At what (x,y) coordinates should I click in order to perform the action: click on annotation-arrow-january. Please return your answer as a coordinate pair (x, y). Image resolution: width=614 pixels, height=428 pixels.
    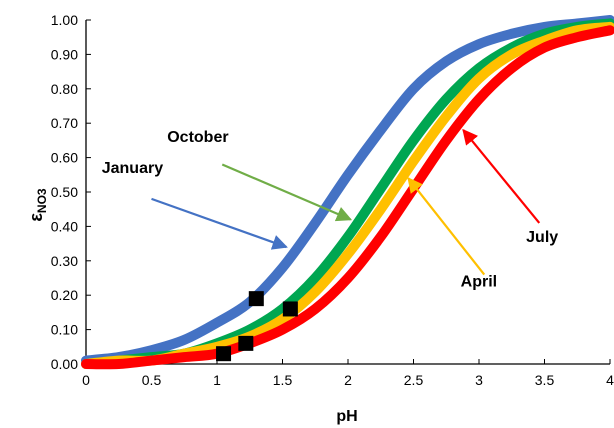
    Looking at the image, I should click on (219, 223).